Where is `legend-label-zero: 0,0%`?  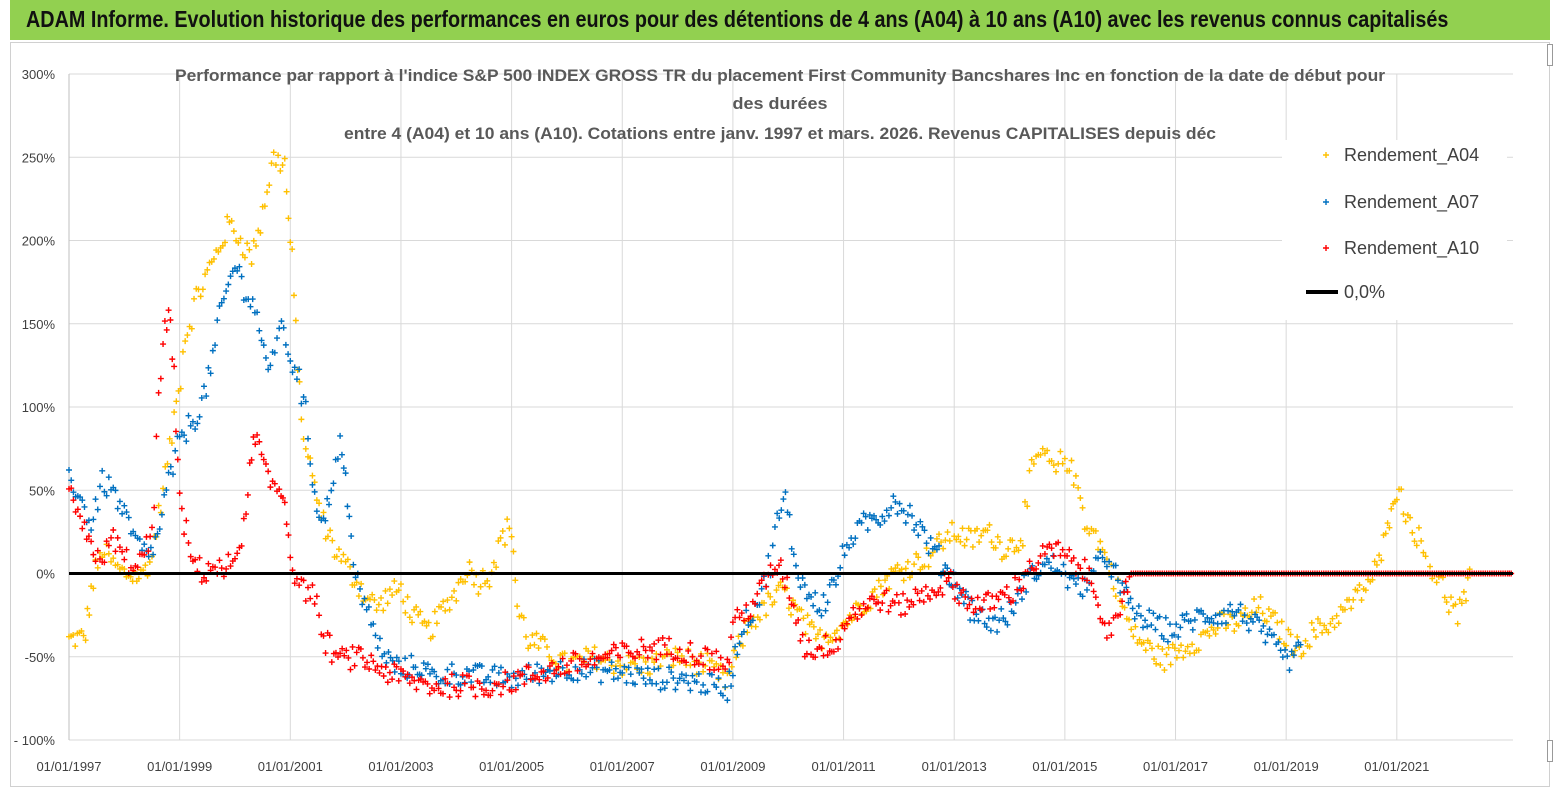 legend-label-zero: 0,0% is located at coordinates (1364, 292).